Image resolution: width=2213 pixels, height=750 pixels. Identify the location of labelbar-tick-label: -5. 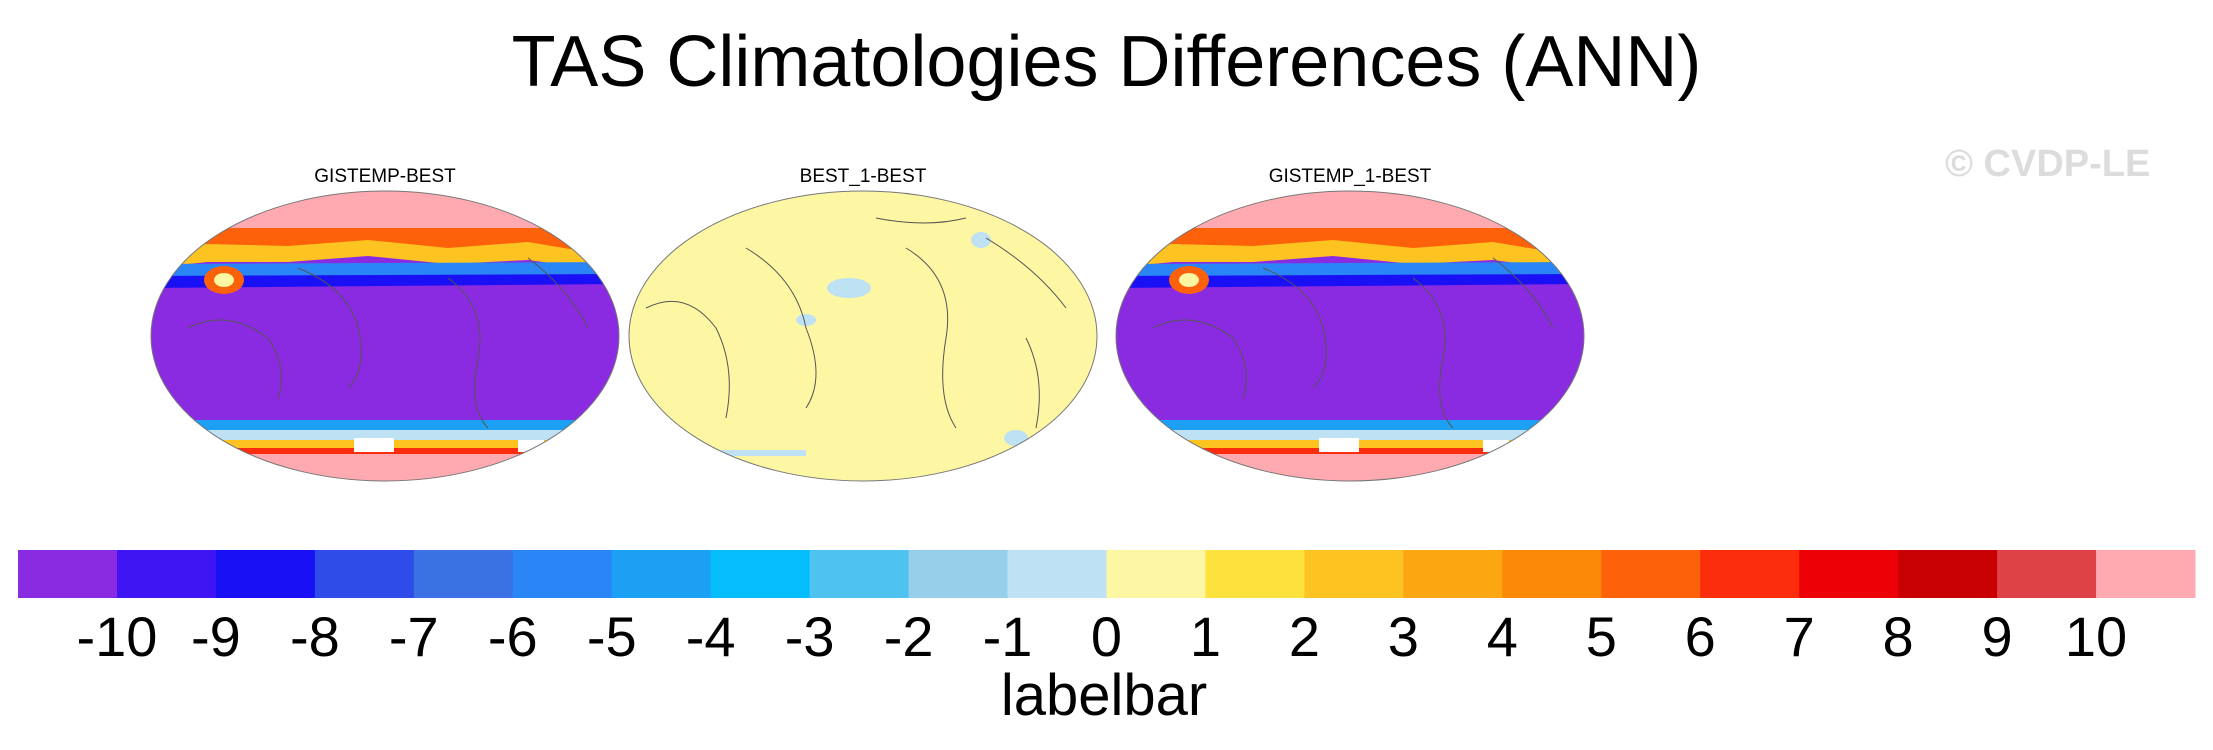
(612, 636).